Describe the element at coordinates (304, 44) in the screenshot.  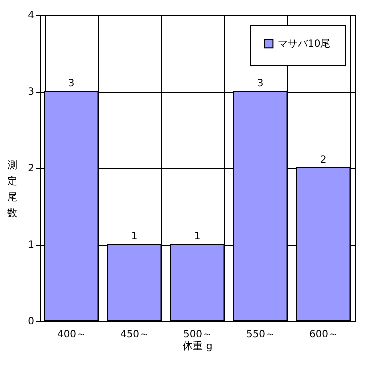
I see `legend-label: マサバ10尾` at that location.